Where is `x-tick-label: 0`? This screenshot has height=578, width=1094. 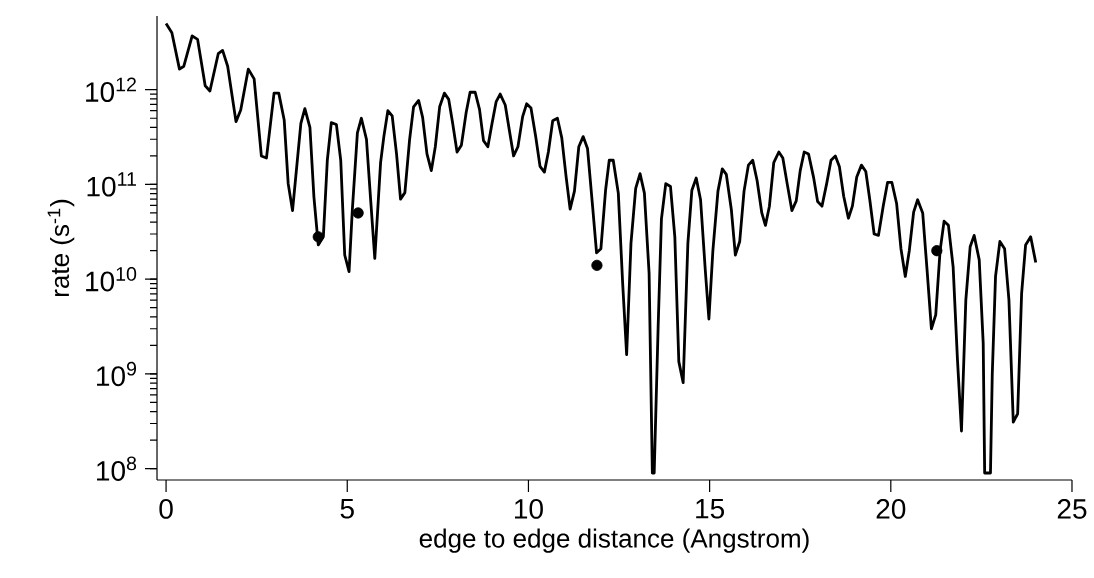
x-tick-label: 0 is located at coordinates (166, 509).